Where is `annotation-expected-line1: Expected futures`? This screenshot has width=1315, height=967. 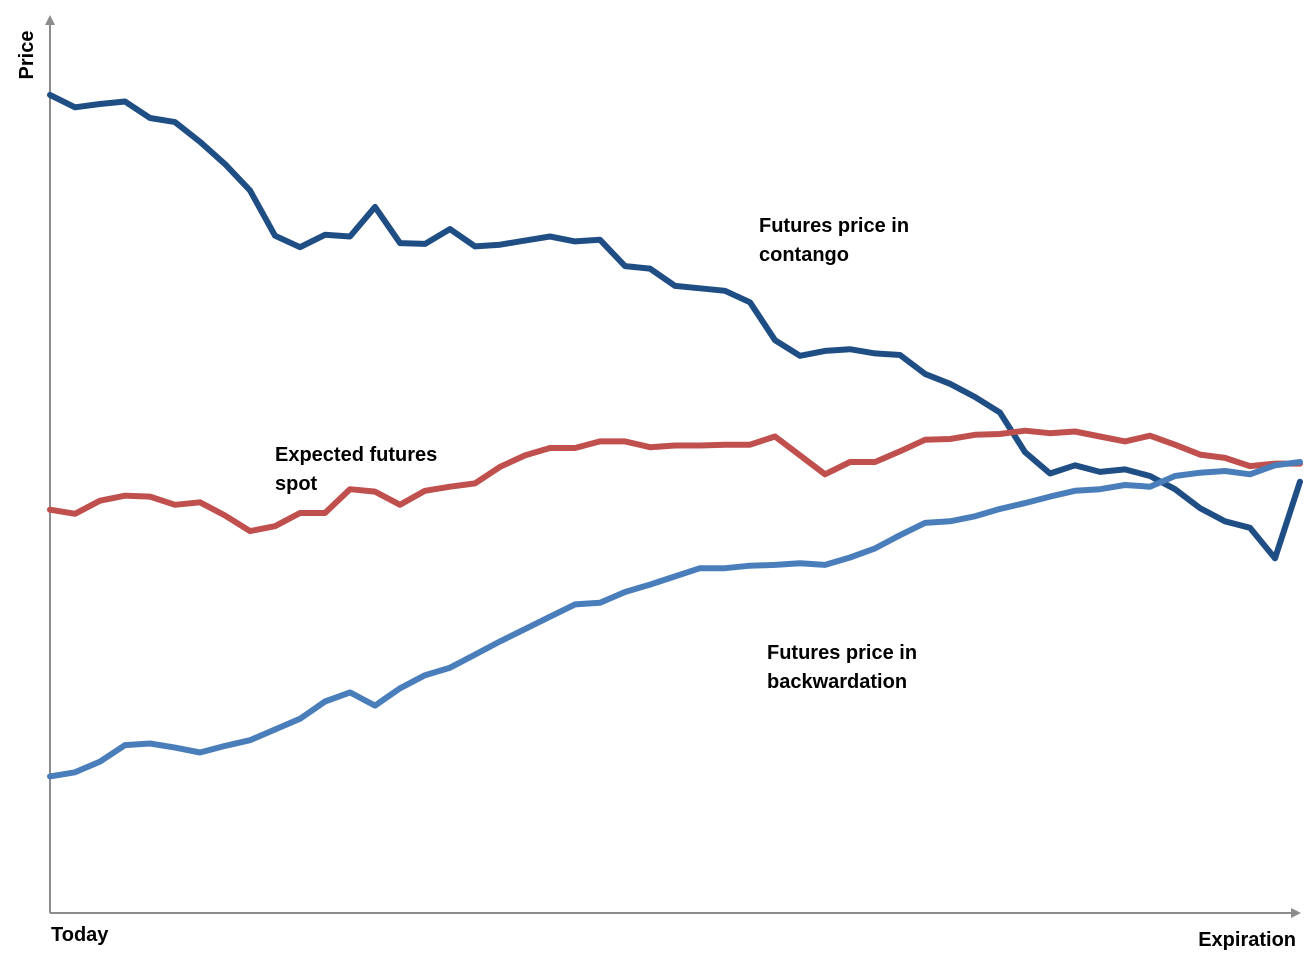 annotation-expected-line1: Expected futures is located at coordinates (356, 455).